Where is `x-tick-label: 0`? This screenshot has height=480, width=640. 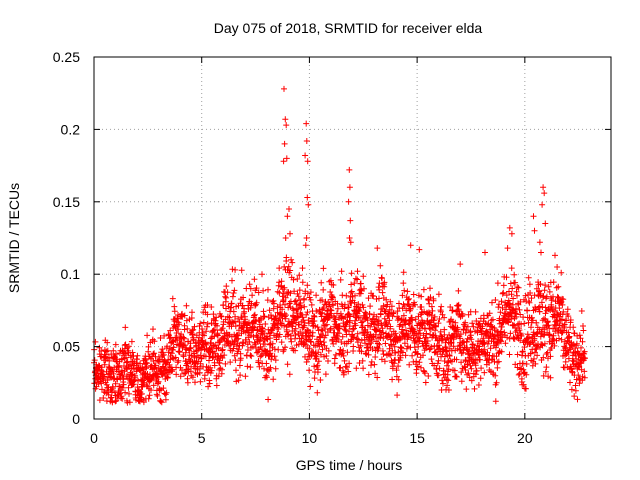
x-tick-label: 0 is located at coordinates (94, 438).